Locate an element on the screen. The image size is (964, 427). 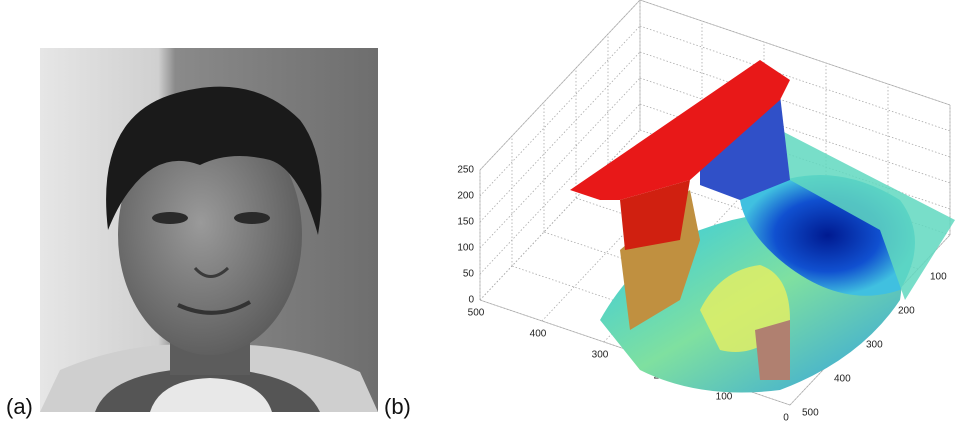
y-tick-label: 300 is located at coordinates (874, 345).